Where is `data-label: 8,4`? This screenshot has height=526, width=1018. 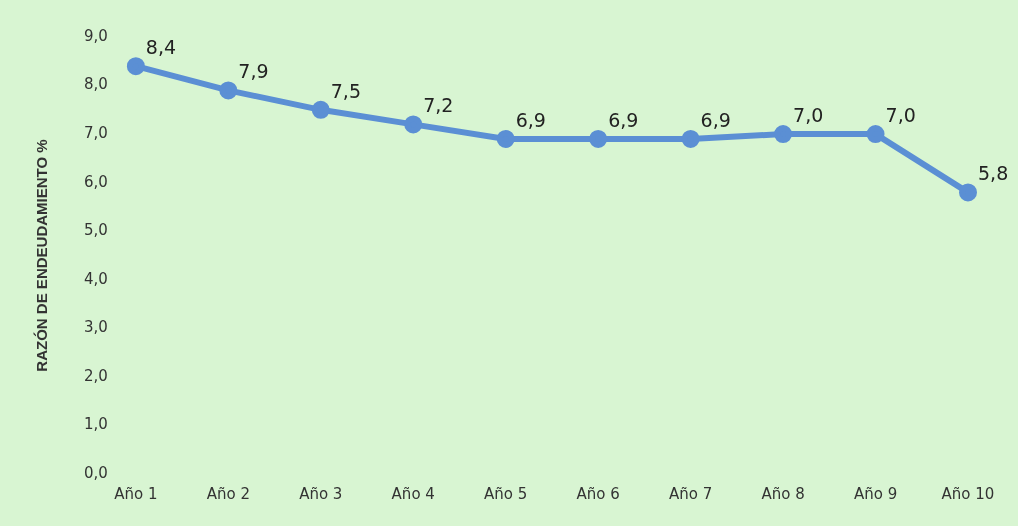
data-label: 8,4 is located at coordinates (161, 47).